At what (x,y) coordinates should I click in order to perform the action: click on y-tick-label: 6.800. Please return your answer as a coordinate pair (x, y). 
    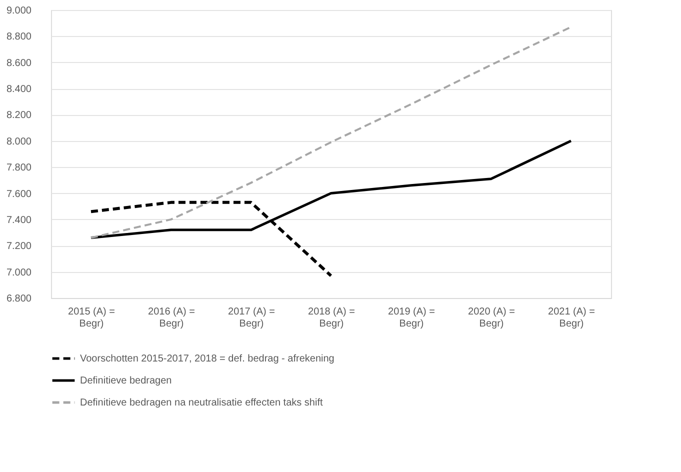
    Looking at the image, I should click on (19, 299).